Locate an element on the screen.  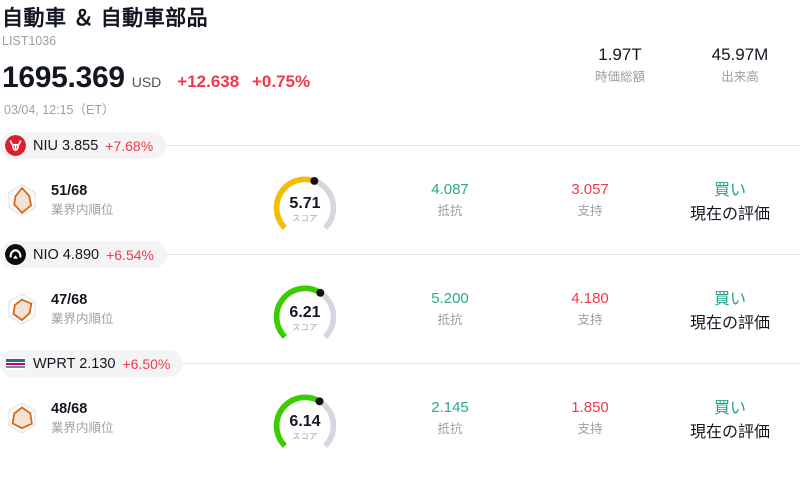
page-title: 自動車 ＆ 自動車部品 is located at coordinates (105, 18).